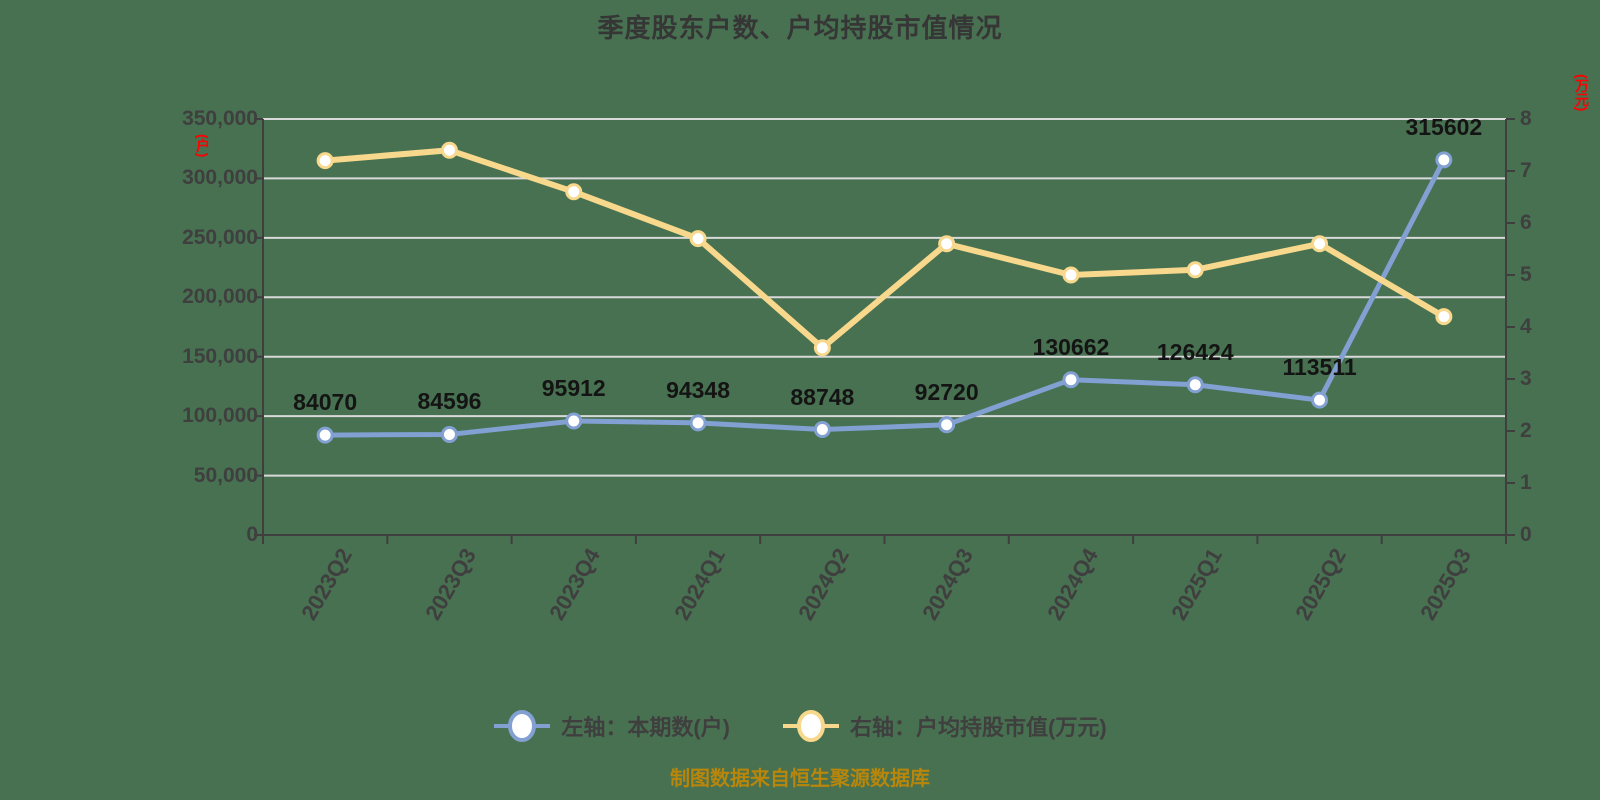 This screenshot has height=800, width=1600. What do you see at coordinates (1526, 274) in the screenshot?
I see `right-axis-tick-label: 5` at bounding box center [1526, 274].